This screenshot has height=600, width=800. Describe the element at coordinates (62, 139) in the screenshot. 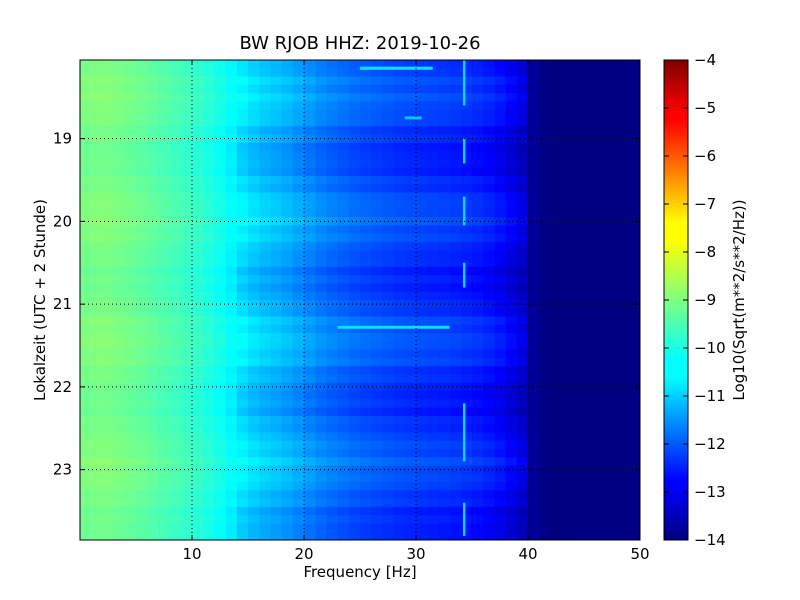

I see `y-tick-label: 19` at that location.